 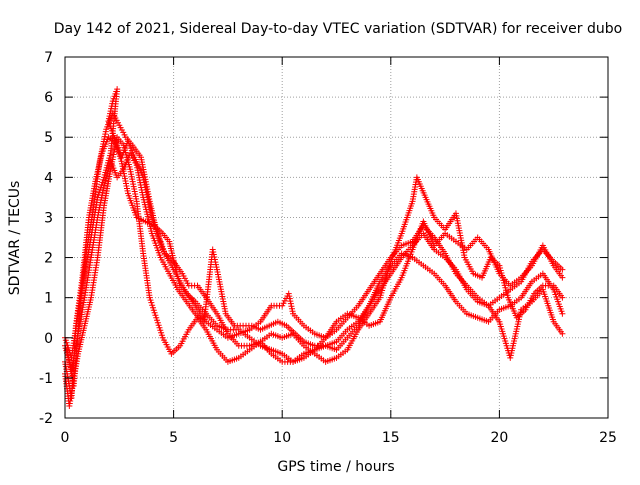 I want to click on x-tick-label: 0, so click(x=65, y=438).